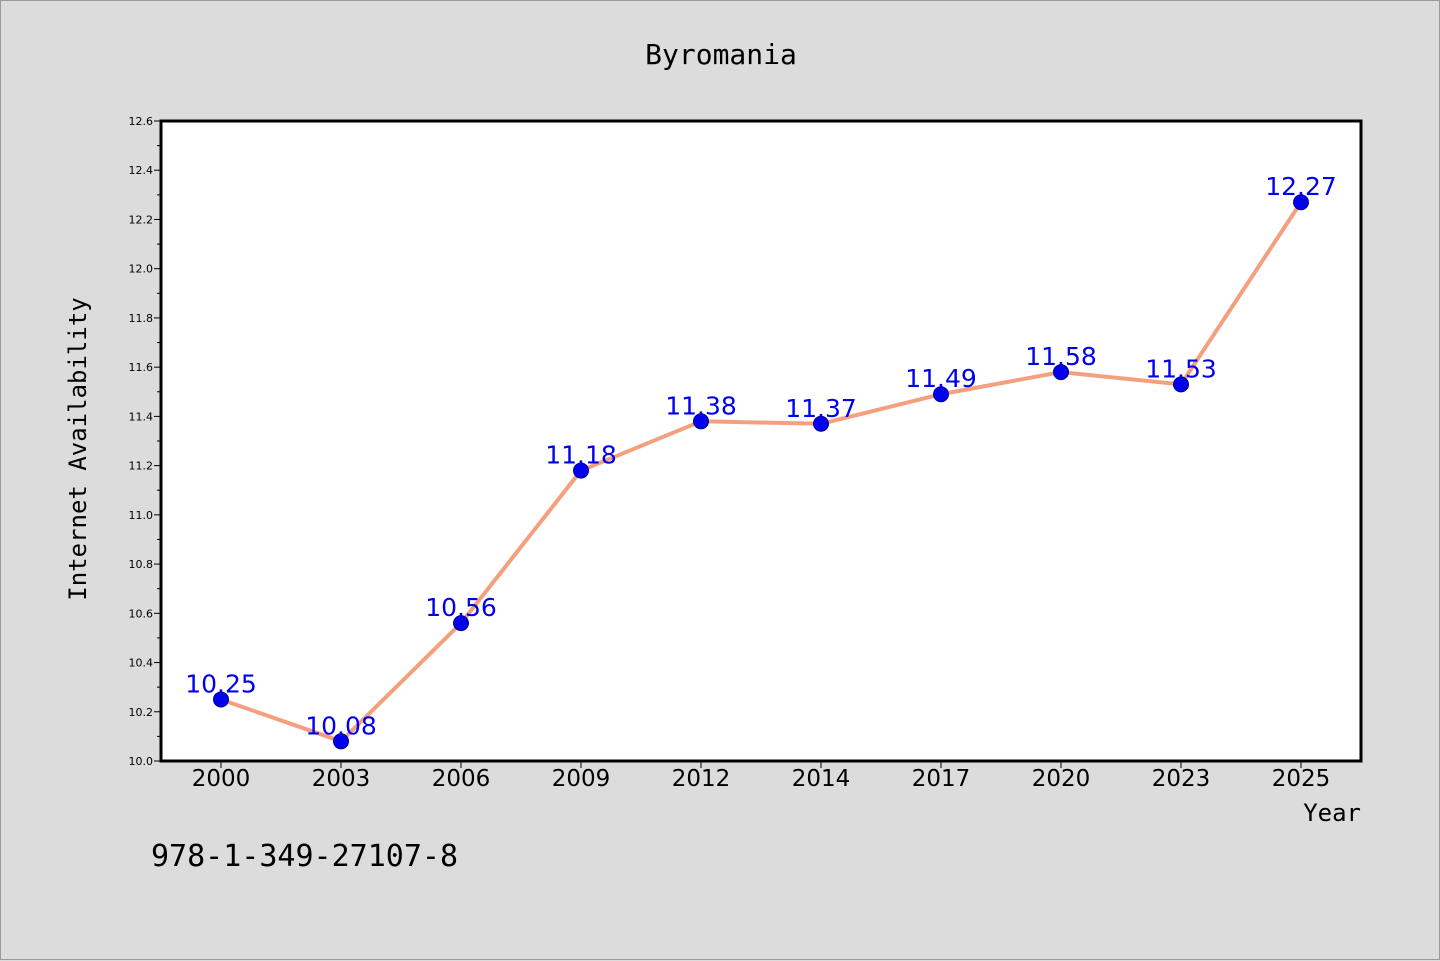 The height and width of the screenshot is (961, 1440). What do you see at coordinates (141, 269) in the screenshot?
I see `y-tick-label: 12.0` at bounding box center [141, 269].